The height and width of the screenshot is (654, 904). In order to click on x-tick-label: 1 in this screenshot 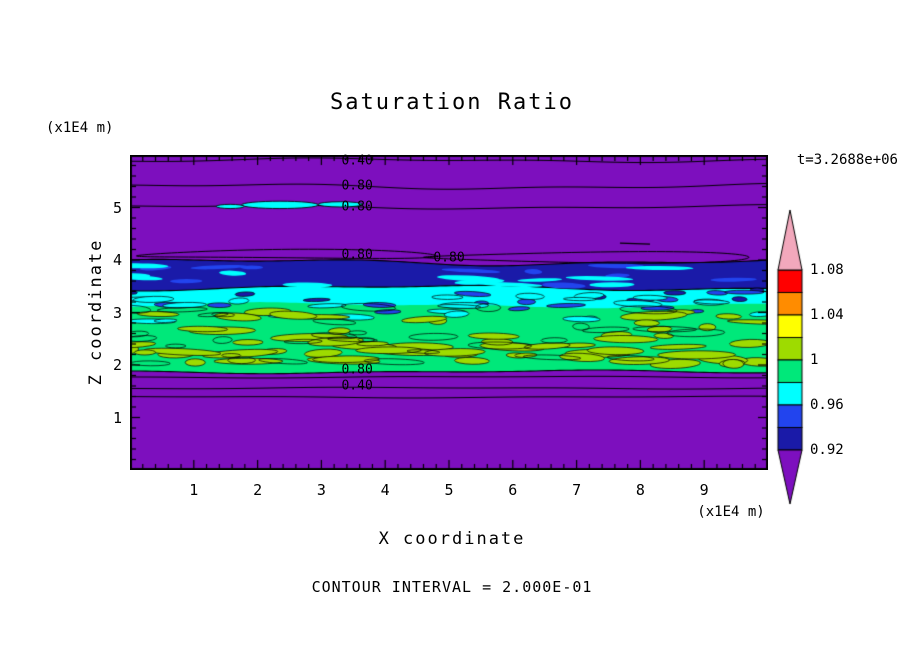, I will do `click(194, 490)`.